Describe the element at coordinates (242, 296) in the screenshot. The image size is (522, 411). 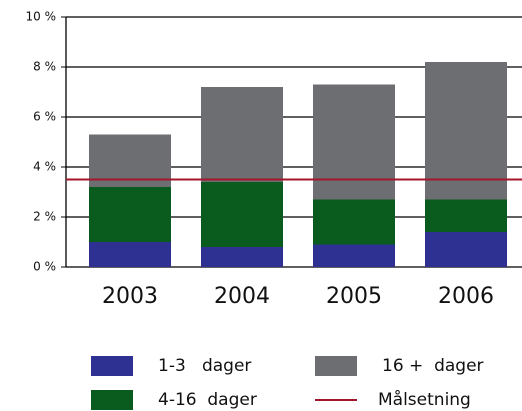
I see `x-tick-label: 2004` at that location.